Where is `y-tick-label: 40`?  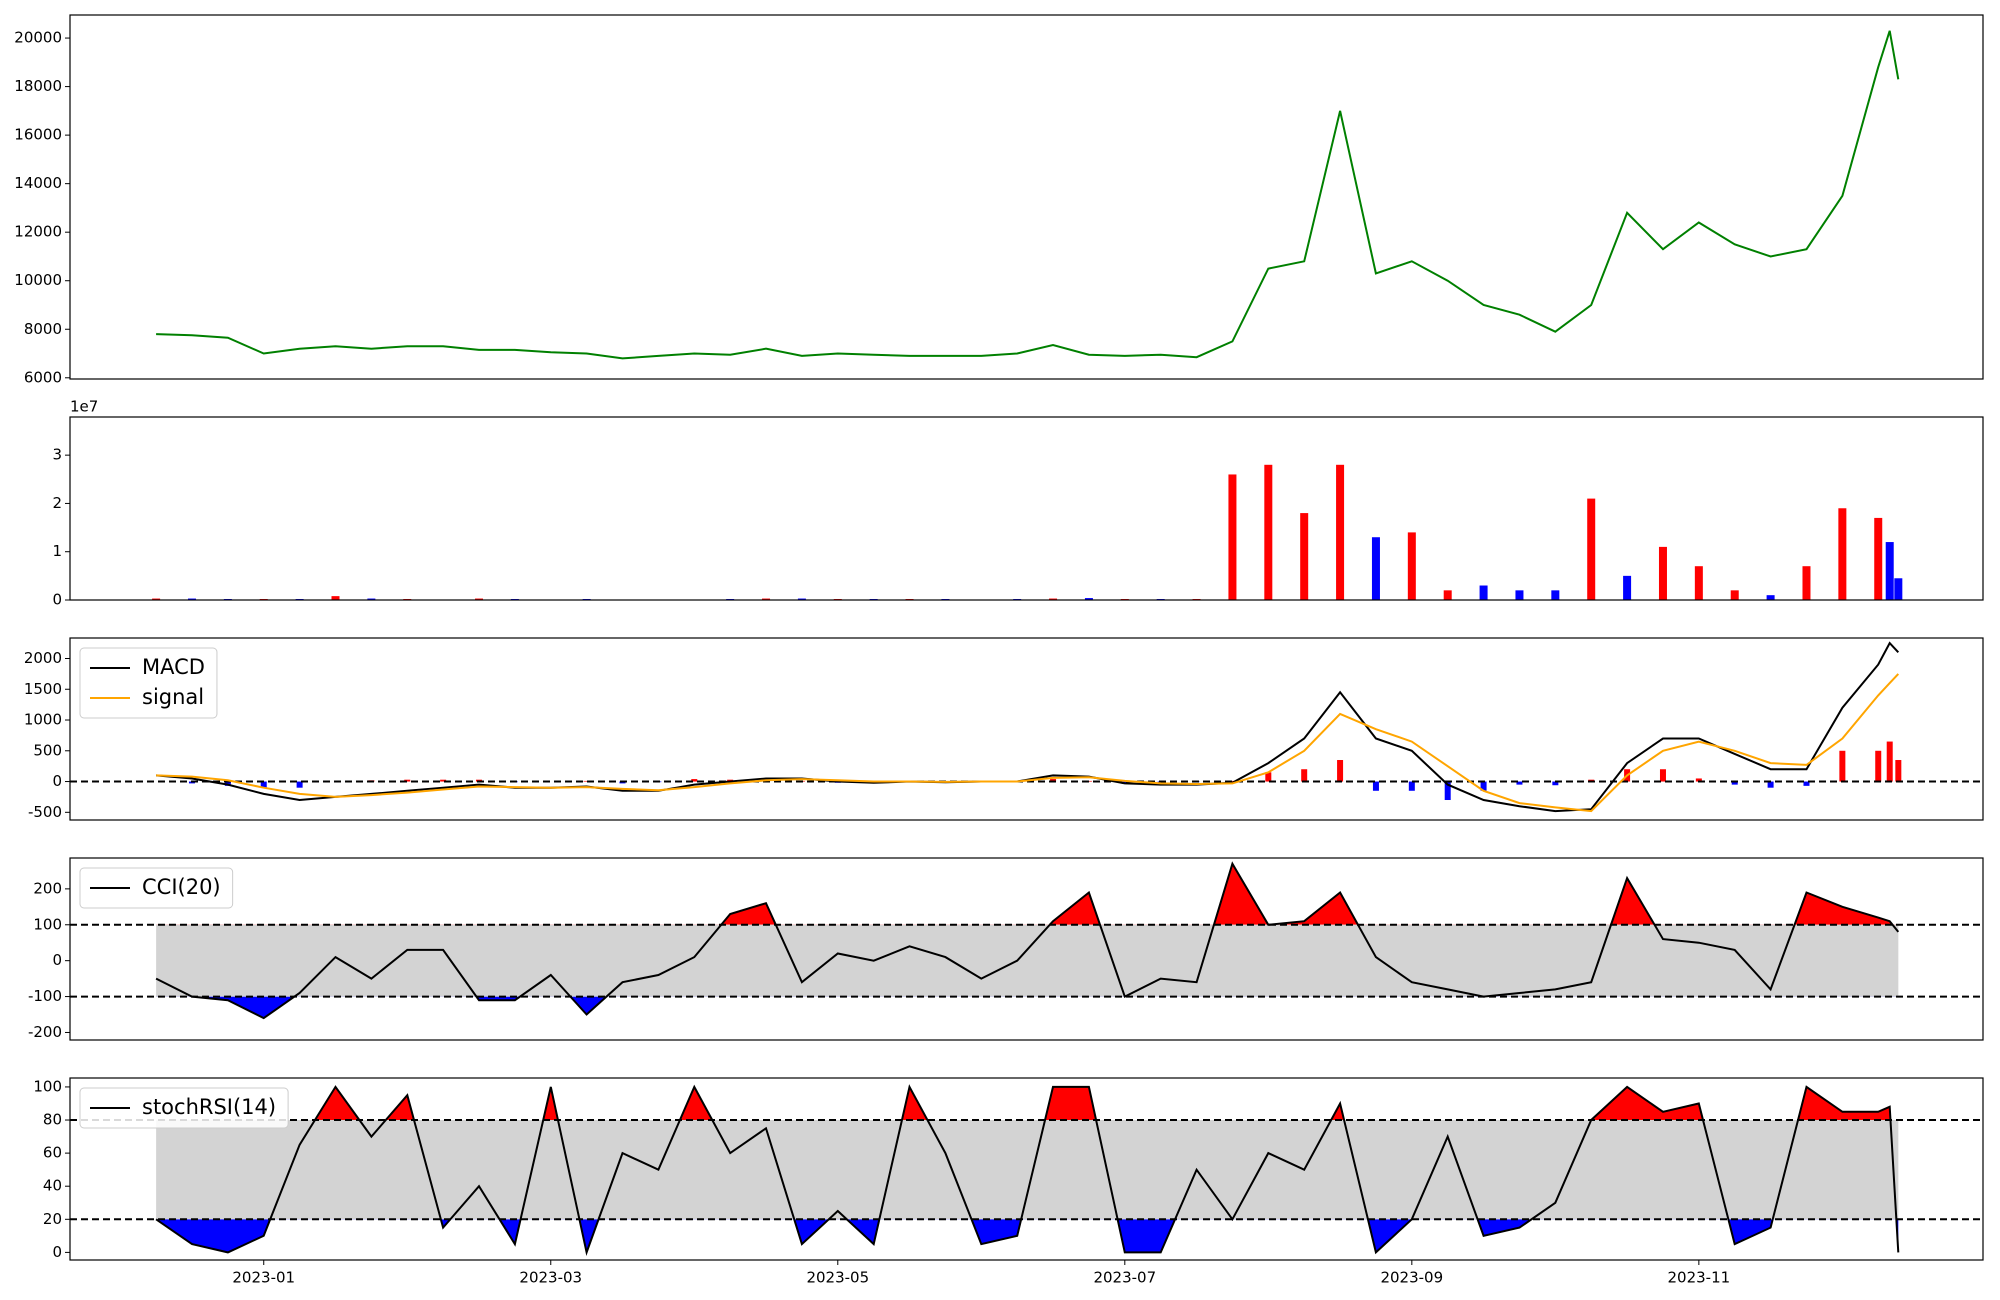
y-tick-label: 40 is located at coordinates (52, 1186).